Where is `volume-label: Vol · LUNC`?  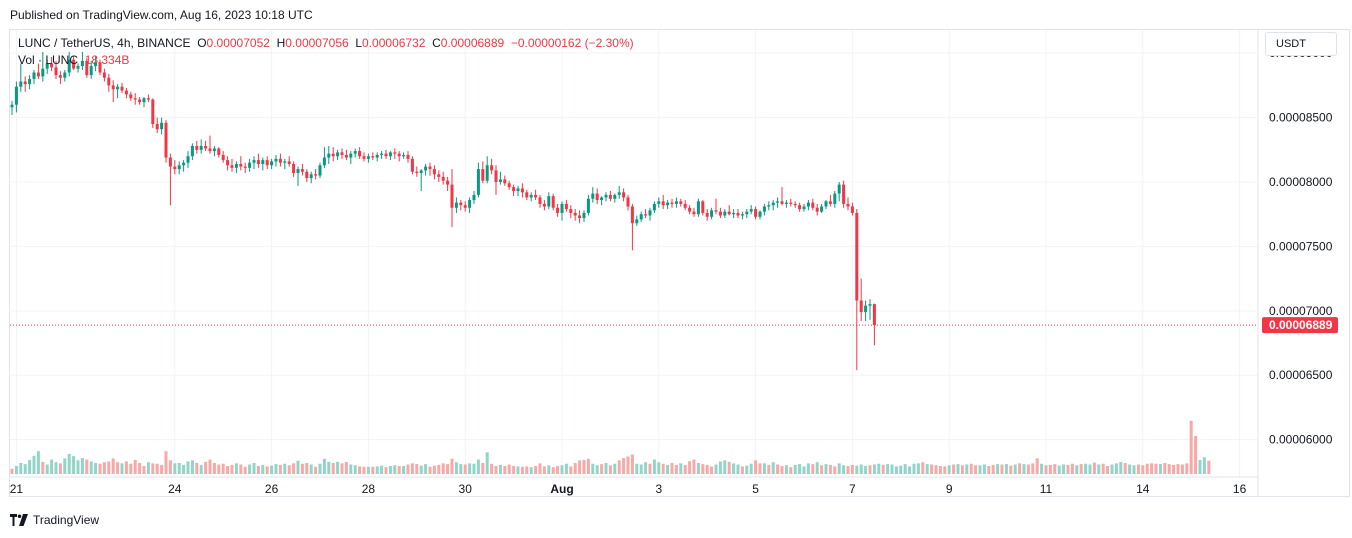
volume-label: Vol · LUNC is located at coordinates (48, 60).